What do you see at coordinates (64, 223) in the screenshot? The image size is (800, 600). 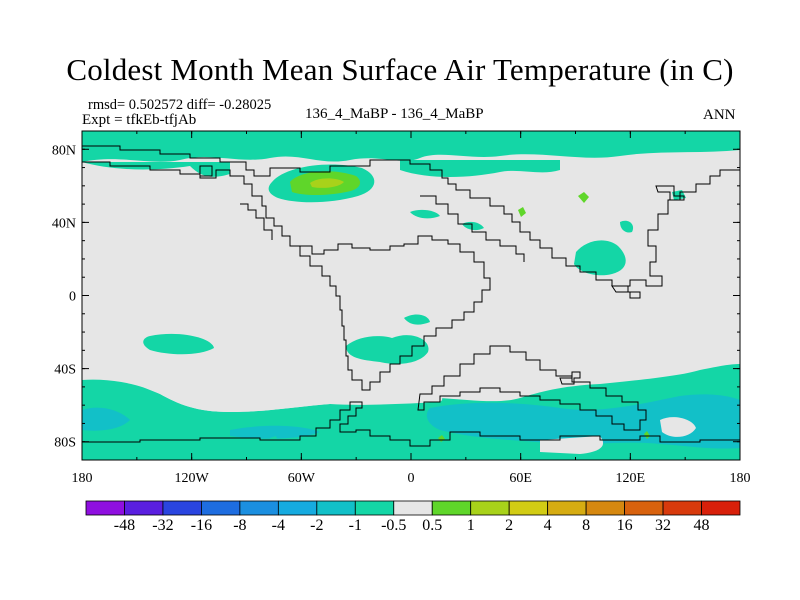 I see `lat-tick-label: 40N` at bounding box center [64, 223].